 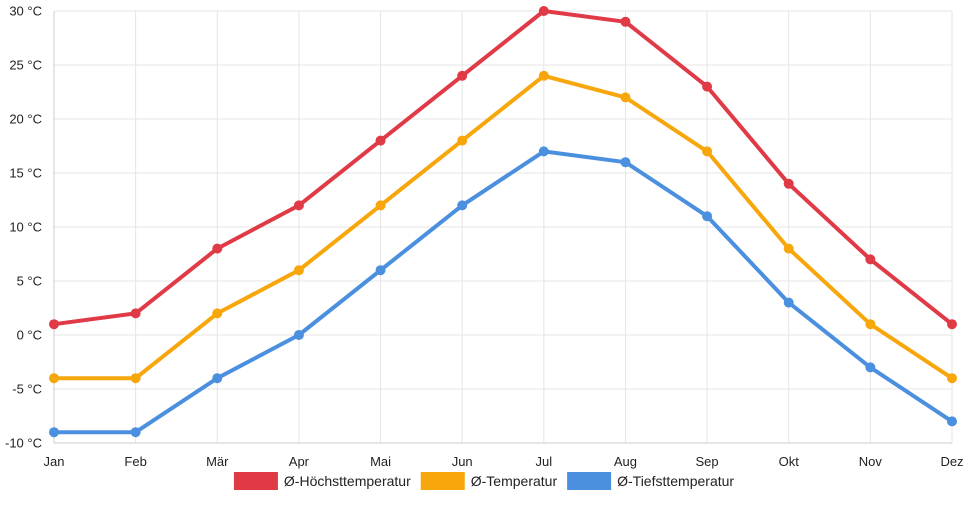 I want to click on y-tick-label: 25 °C, so click(x=25, y=65).